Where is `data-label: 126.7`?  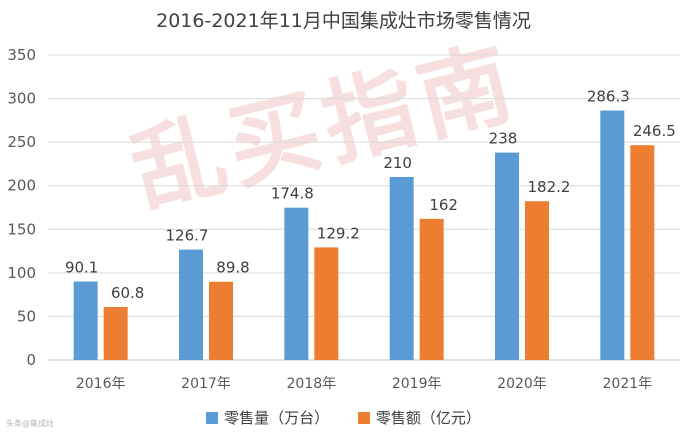
data-label: 126.7 is located at coordinates (187, 236).